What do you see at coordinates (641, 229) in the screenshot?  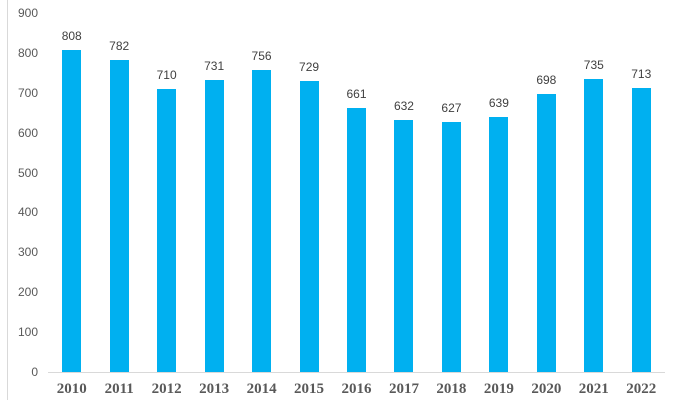 I see `bar-2022` at bounding box center [641, 229].